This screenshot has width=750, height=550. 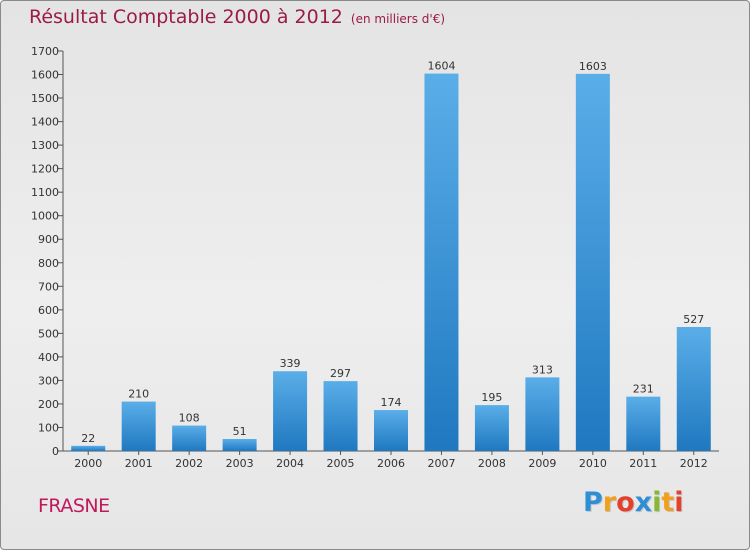 I want to click on data-label-2000: 22, so click(x=88, y=438).